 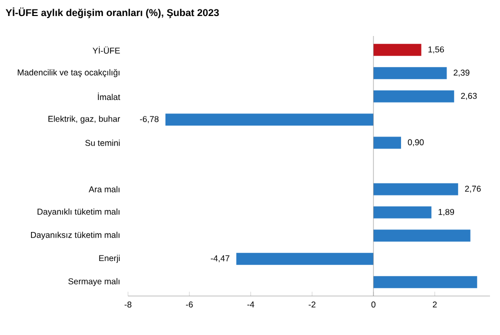 What do you see at coordinates (462, 73) in the screenshot?
I see `data-label: 2,39` at bounding box center [462, 73].